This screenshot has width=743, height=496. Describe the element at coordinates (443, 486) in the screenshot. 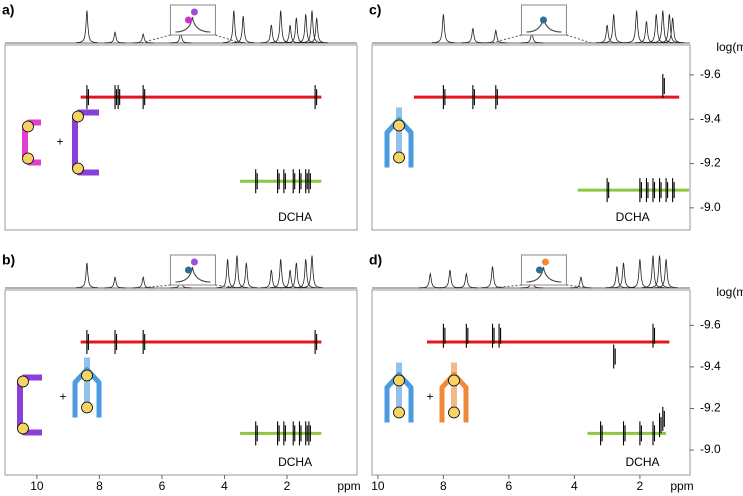

I see `x-tick-label: 8` at that location.